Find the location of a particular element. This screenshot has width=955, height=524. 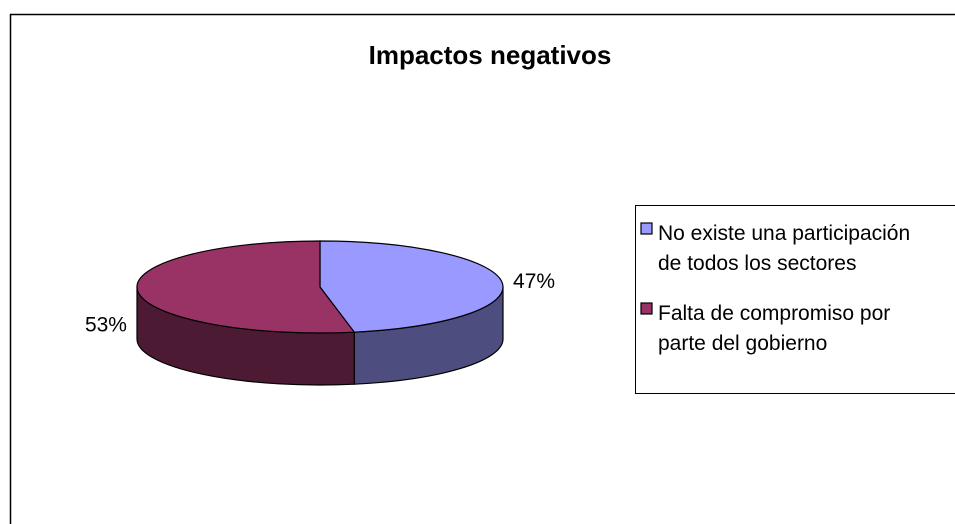

chart-title: Impactos negativos is located at coordinates (490, 55).